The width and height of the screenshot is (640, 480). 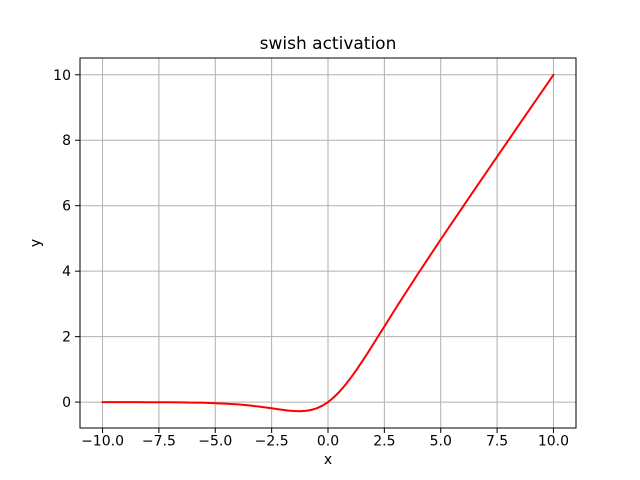 What do you see at coordinates (553, 442) in the screenshot?
I see `x-tick-label: 10.0` at bounding box center [553, 442].